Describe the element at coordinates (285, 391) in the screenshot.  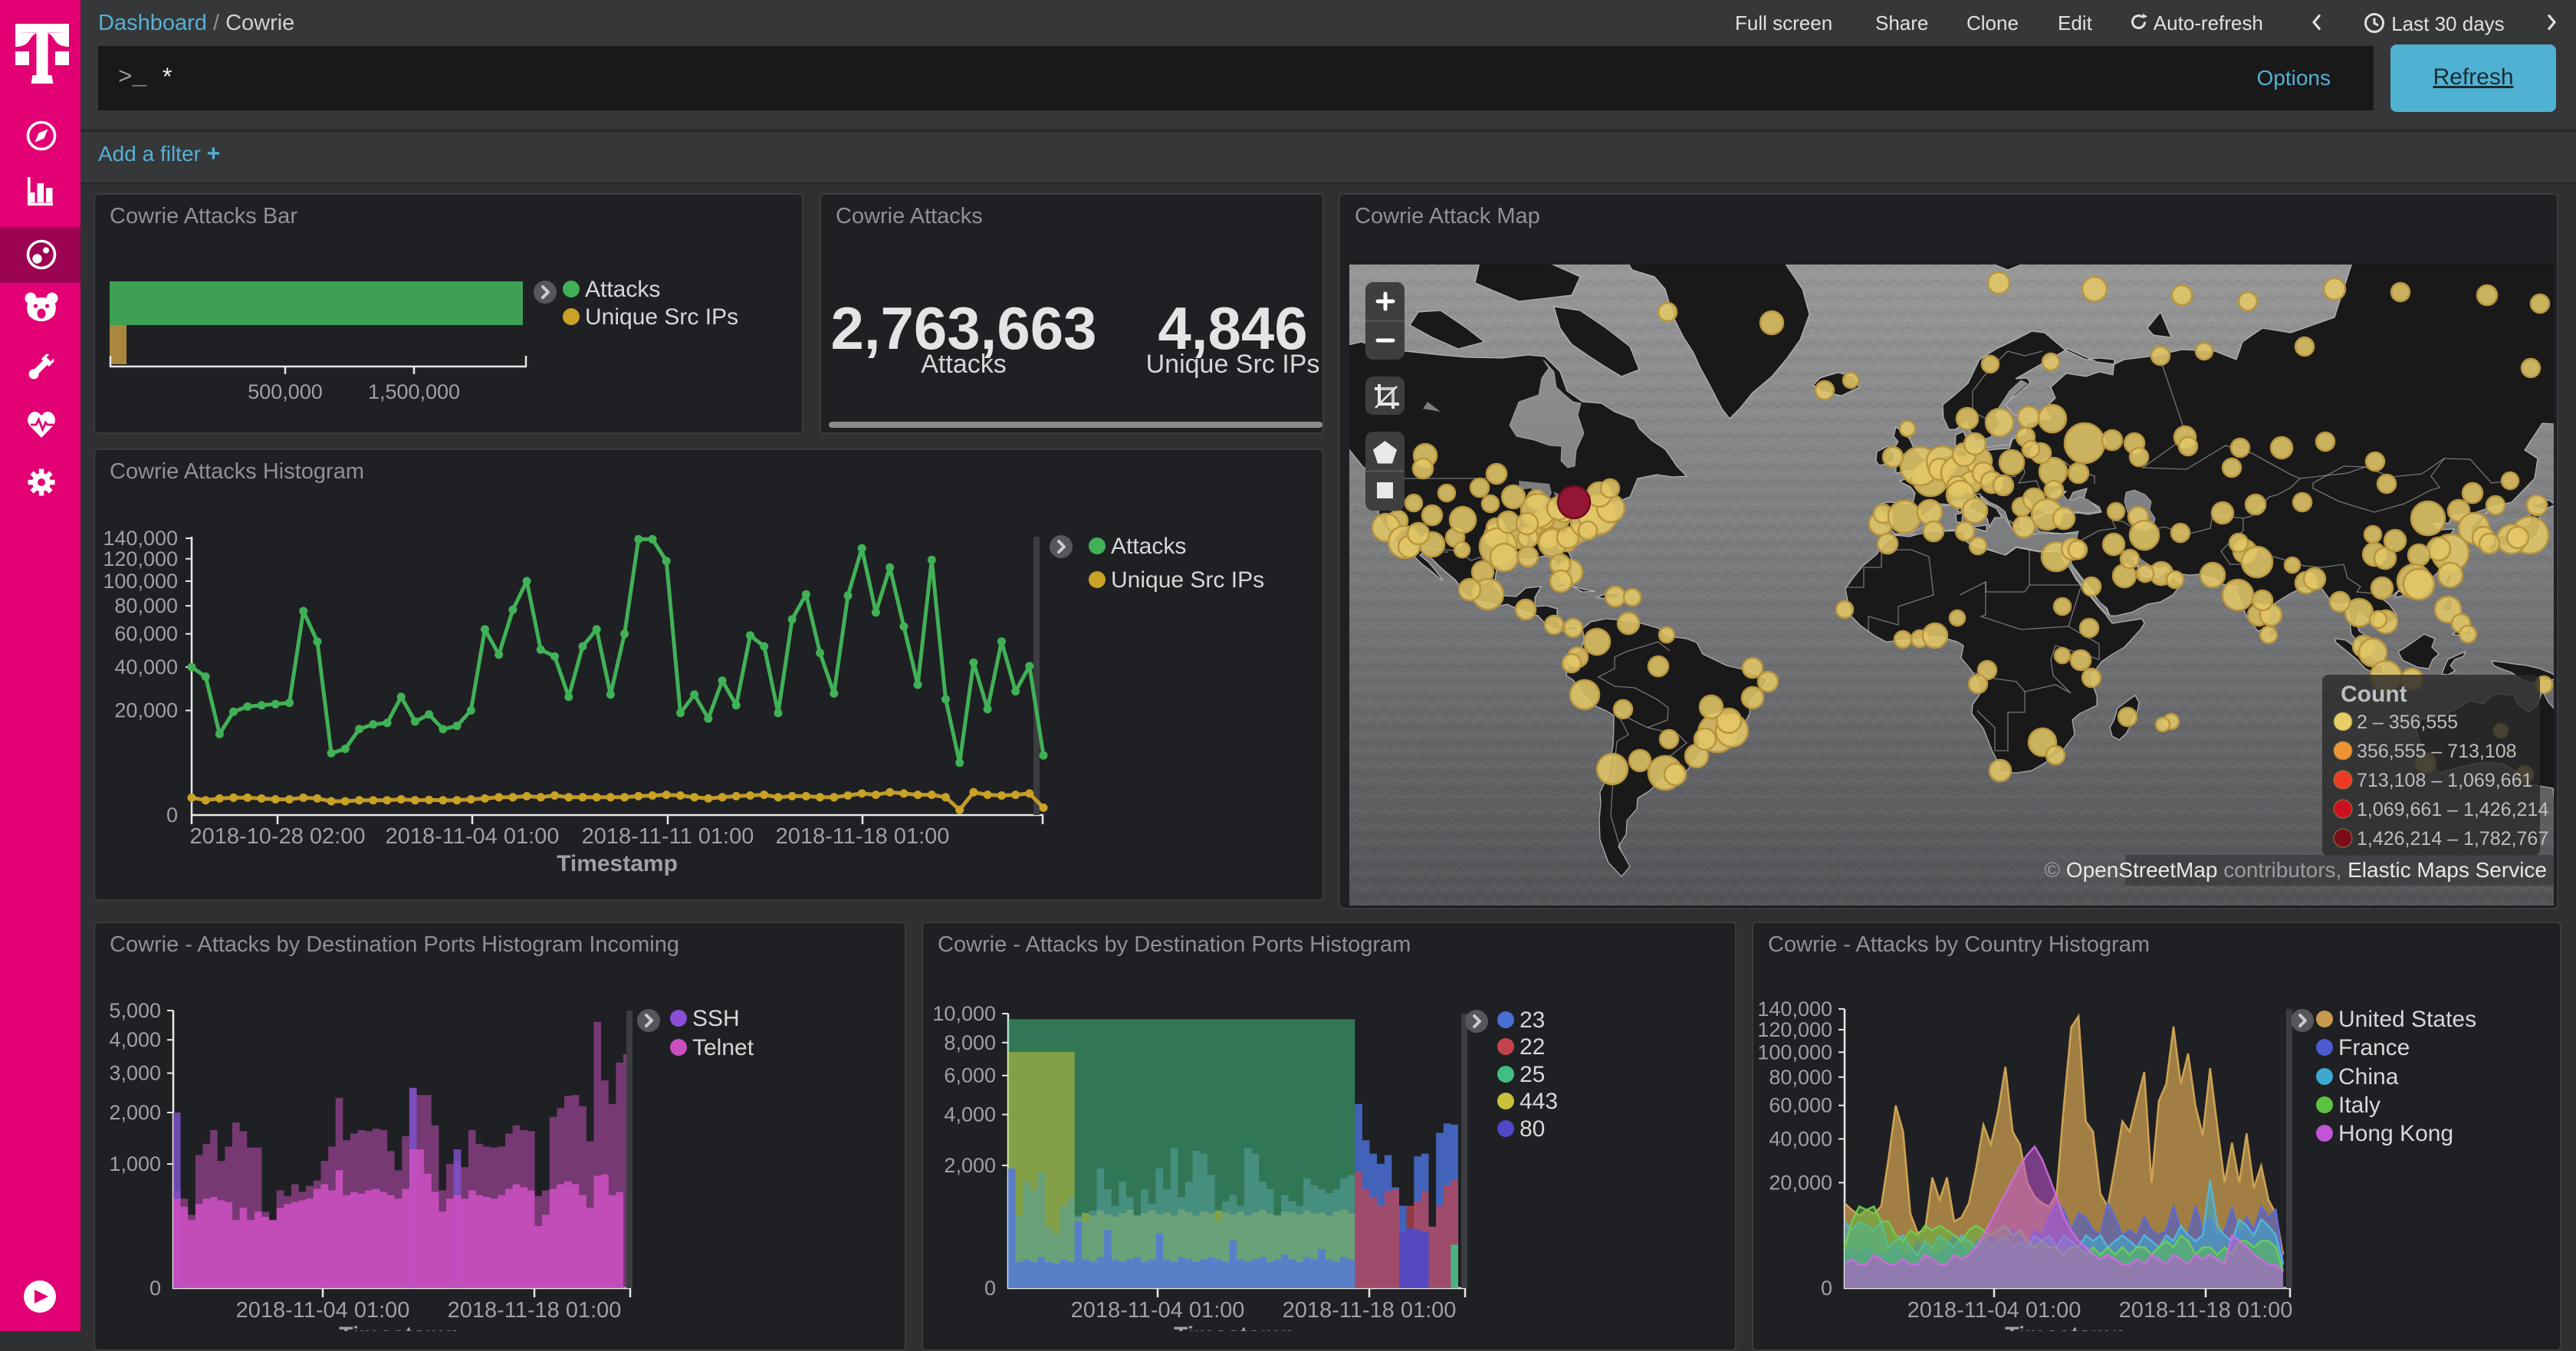
I see `svg-text: 500,000` at that location.